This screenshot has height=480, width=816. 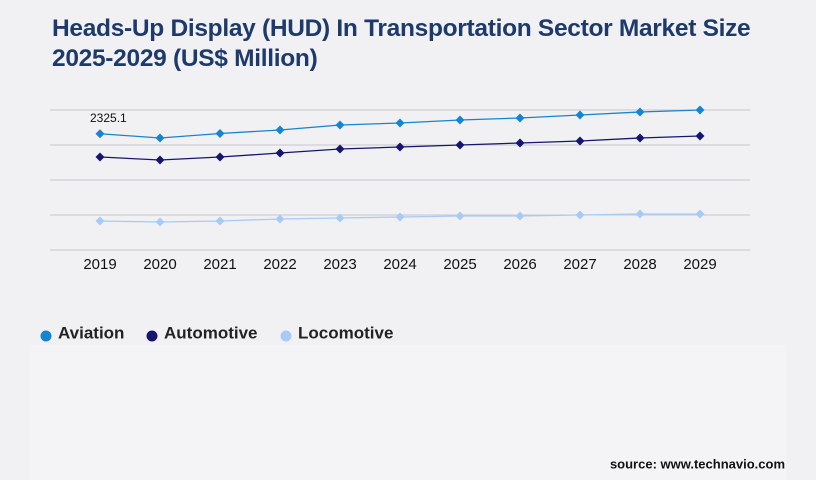 What do you see at coordinates (279, 264) in the screenshot?
I see `x-tick-label: 2022` at bounding box center [279, 264].